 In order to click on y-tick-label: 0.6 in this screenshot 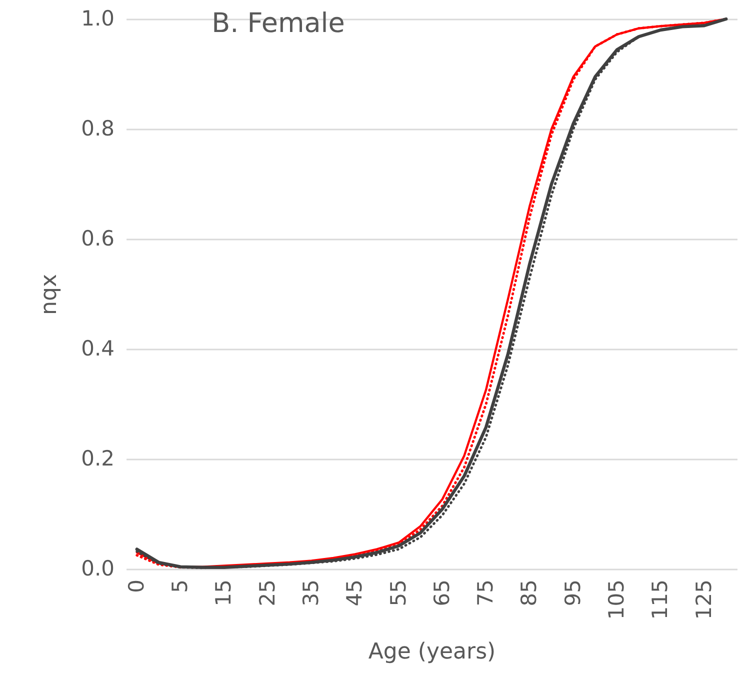, I will do `click(97, 238)`.